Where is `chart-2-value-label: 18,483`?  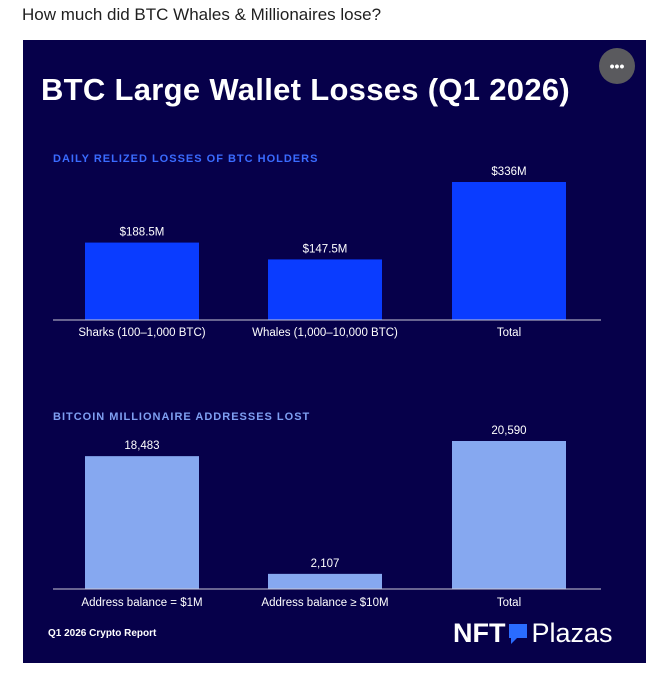 chart-2-value-label: 18,483 is located at coordinates (141, 446).